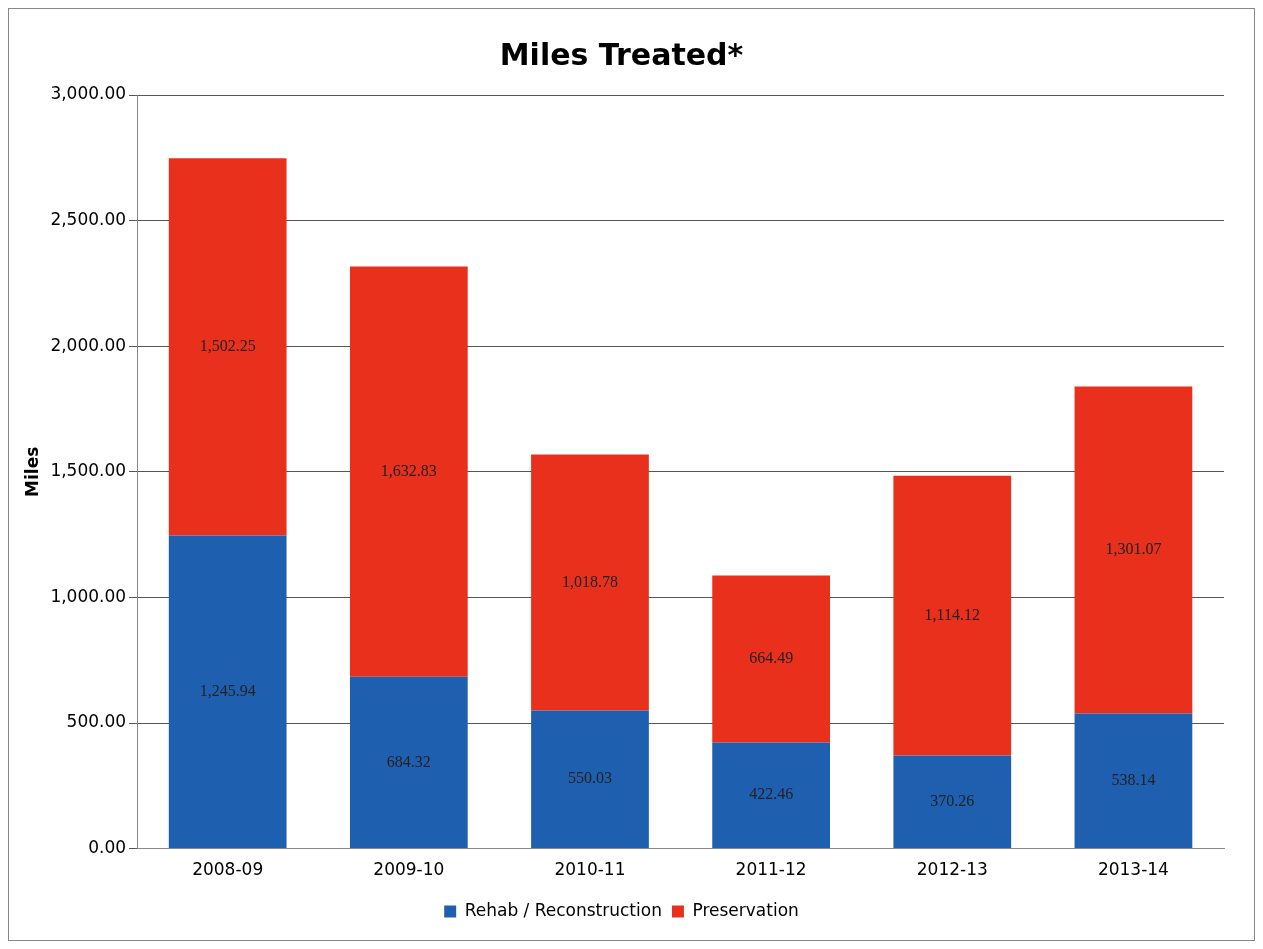 The height and width of the screenshot is (949, 1263). What do you see at coordinates (745, 909) in the screenshot?
I see `legend-label: Preservation` at bounding box center [745, 909].